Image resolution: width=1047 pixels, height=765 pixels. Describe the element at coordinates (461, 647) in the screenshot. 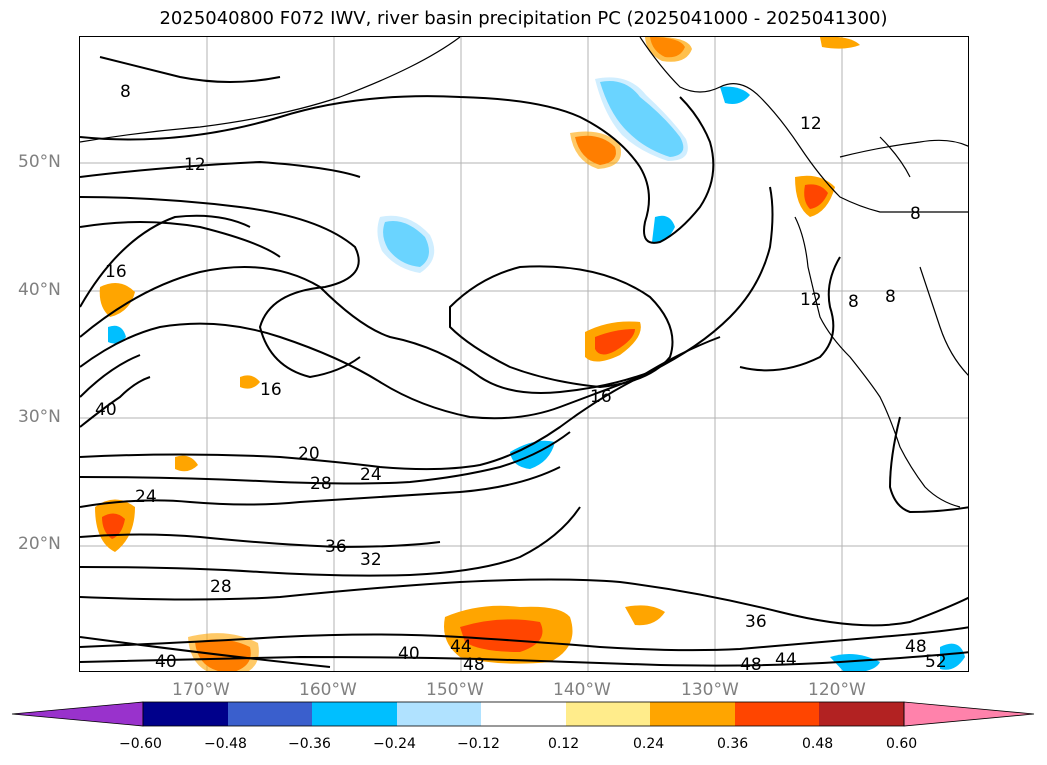

I see `contour-label-44: 44` at that location.